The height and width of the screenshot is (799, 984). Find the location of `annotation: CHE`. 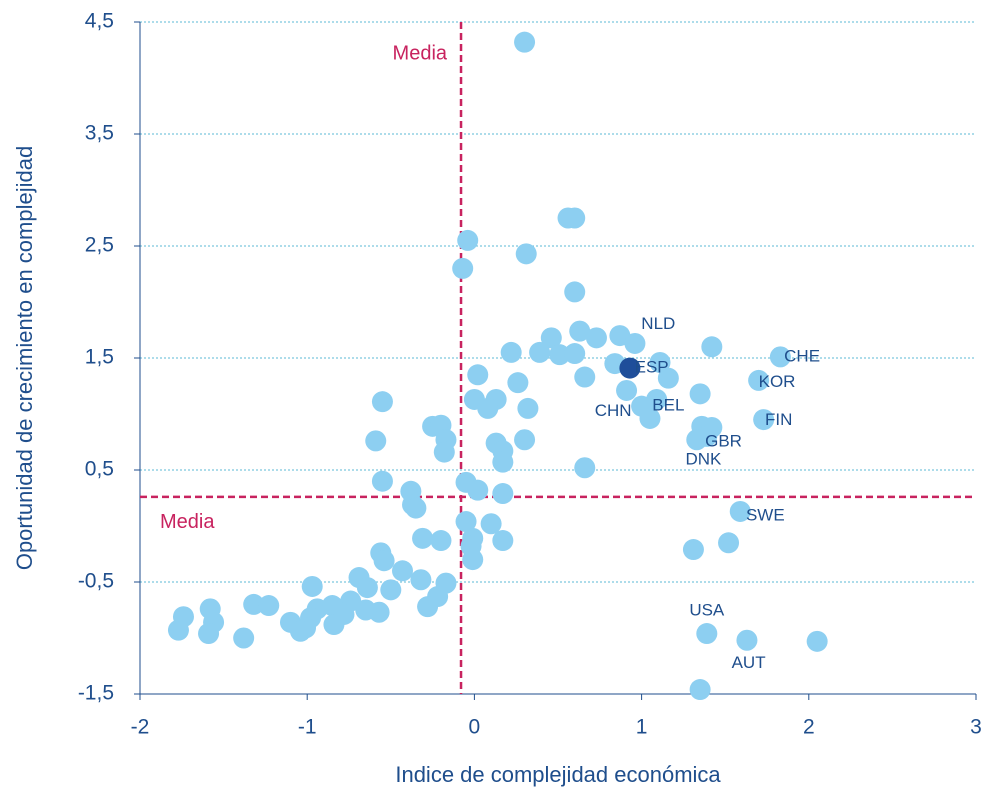

annotation: CHE is located at coordinates (802, 355).